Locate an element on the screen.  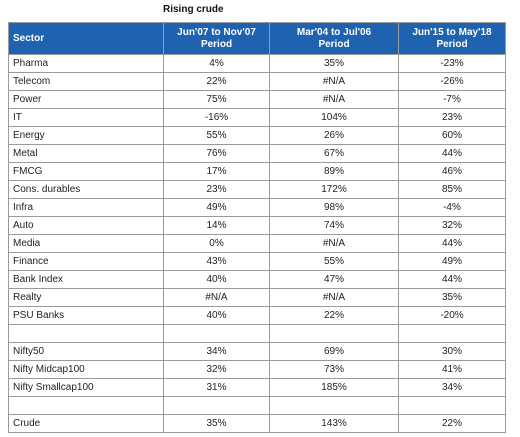
spacer-row is located at coordinates (257, 405).